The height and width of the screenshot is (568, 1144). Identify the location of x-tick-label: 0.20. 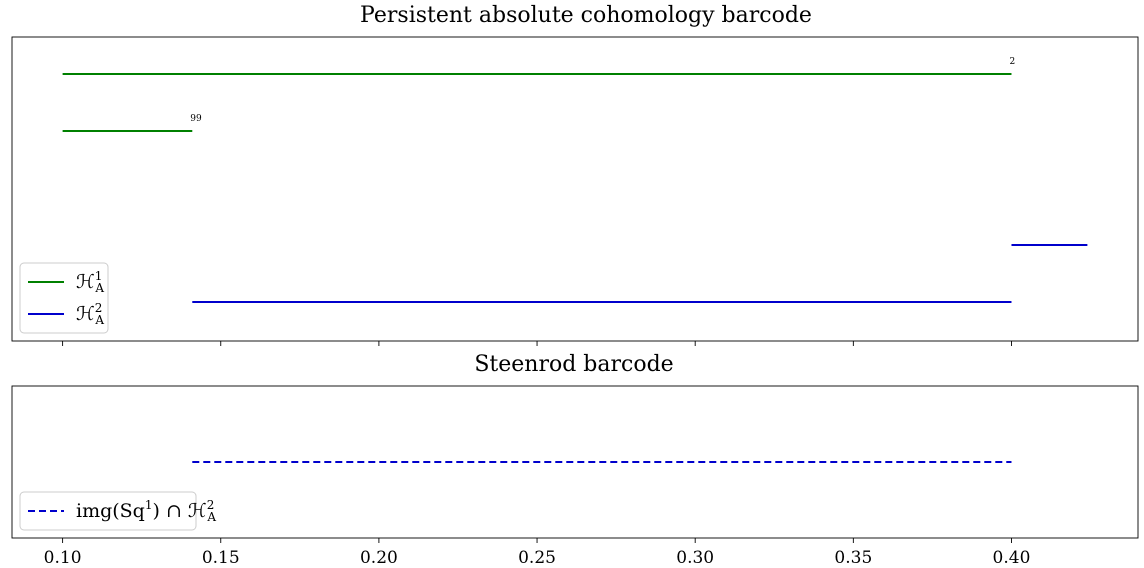
(379, 558).